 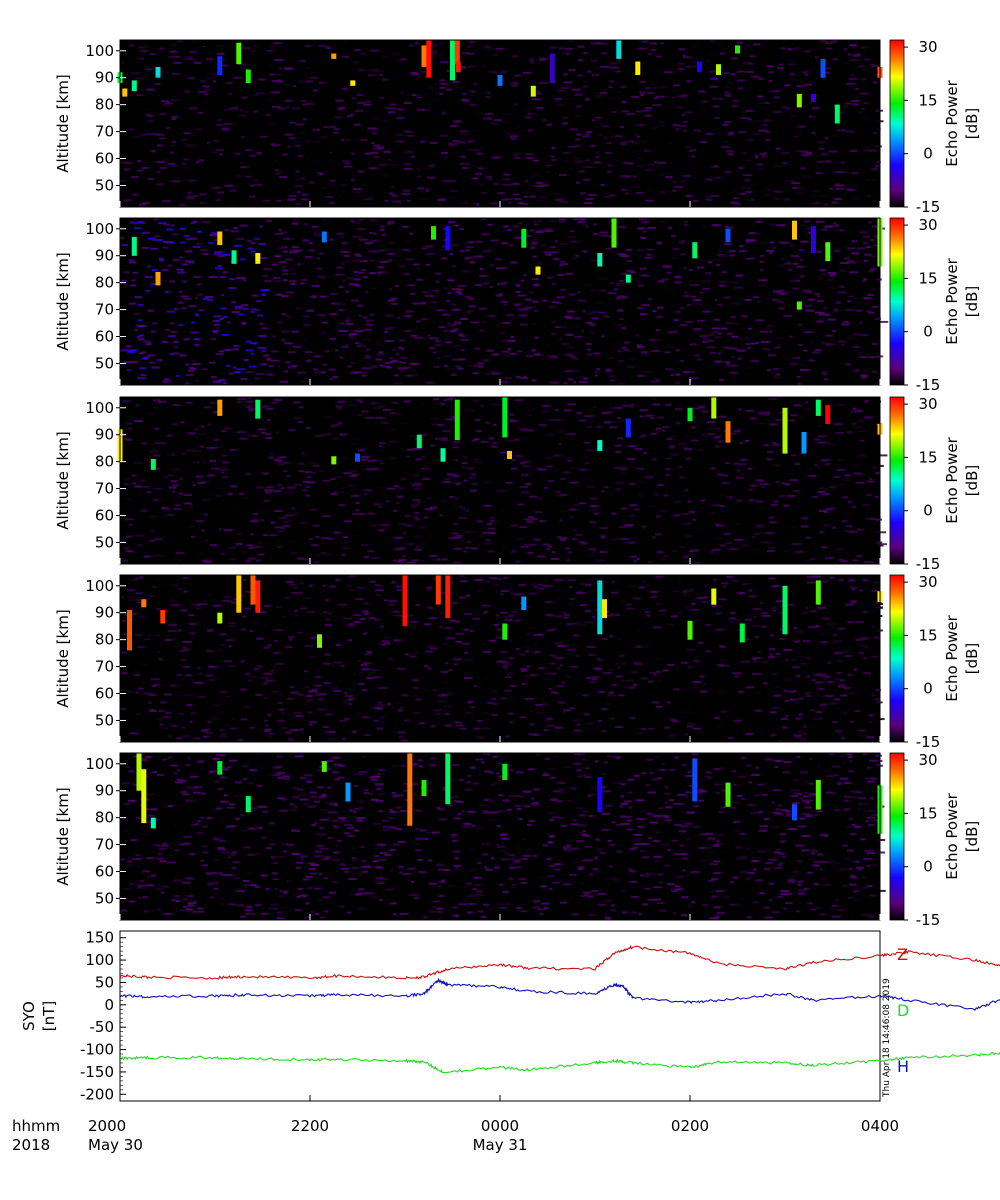 I want to click on y-tick-label: 50, so click(x=104, y=542).